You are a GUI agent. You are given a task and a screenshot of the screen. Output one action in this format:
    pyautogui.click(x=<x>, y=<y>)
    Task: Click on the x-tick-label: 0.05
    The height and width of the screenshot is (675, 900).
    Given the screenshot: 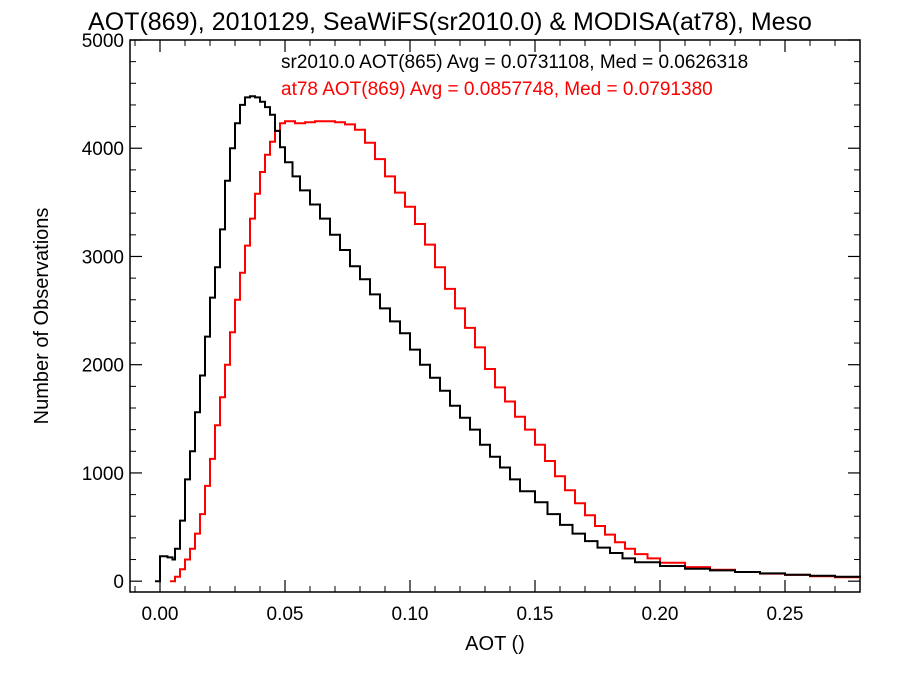 What is the action you would take?
    pyautogui.click(x=285, y=614)
    